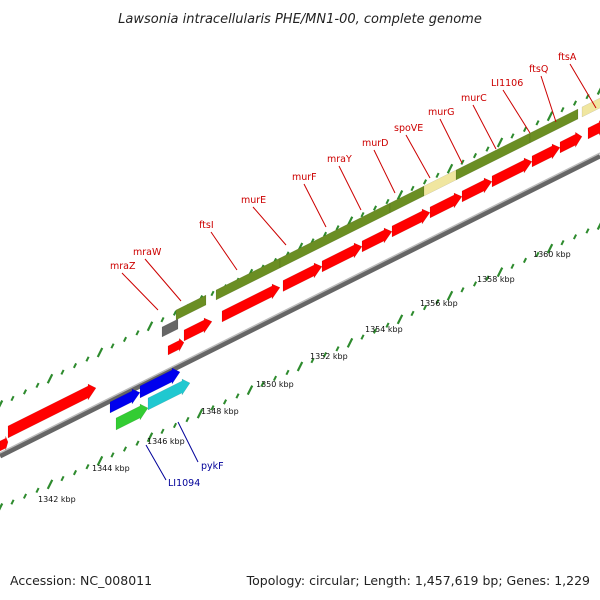 The image size is (600, 600). I want to click on kbp-label: 1358 kbp, so click(496, 279).